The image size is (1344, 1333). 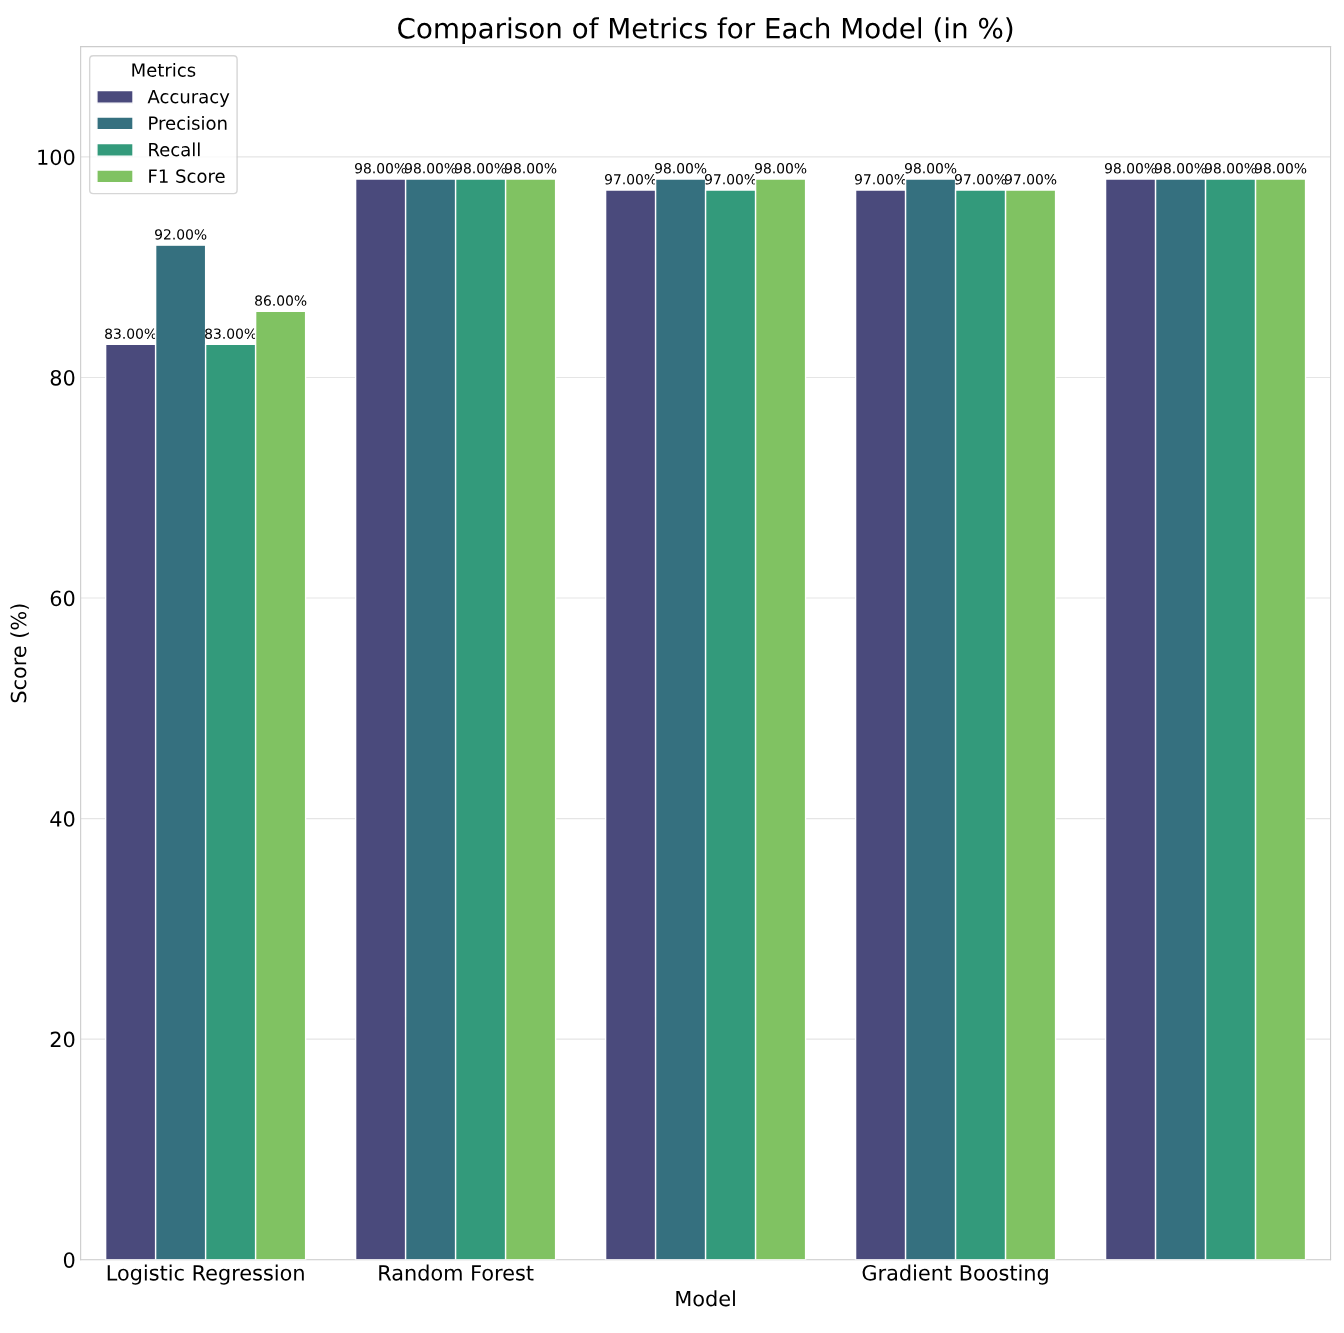 What do you see at coordinates (62, 1039) in the screenshot?
I see `y-tick-label: 20` at bounding box center [62, 1039].